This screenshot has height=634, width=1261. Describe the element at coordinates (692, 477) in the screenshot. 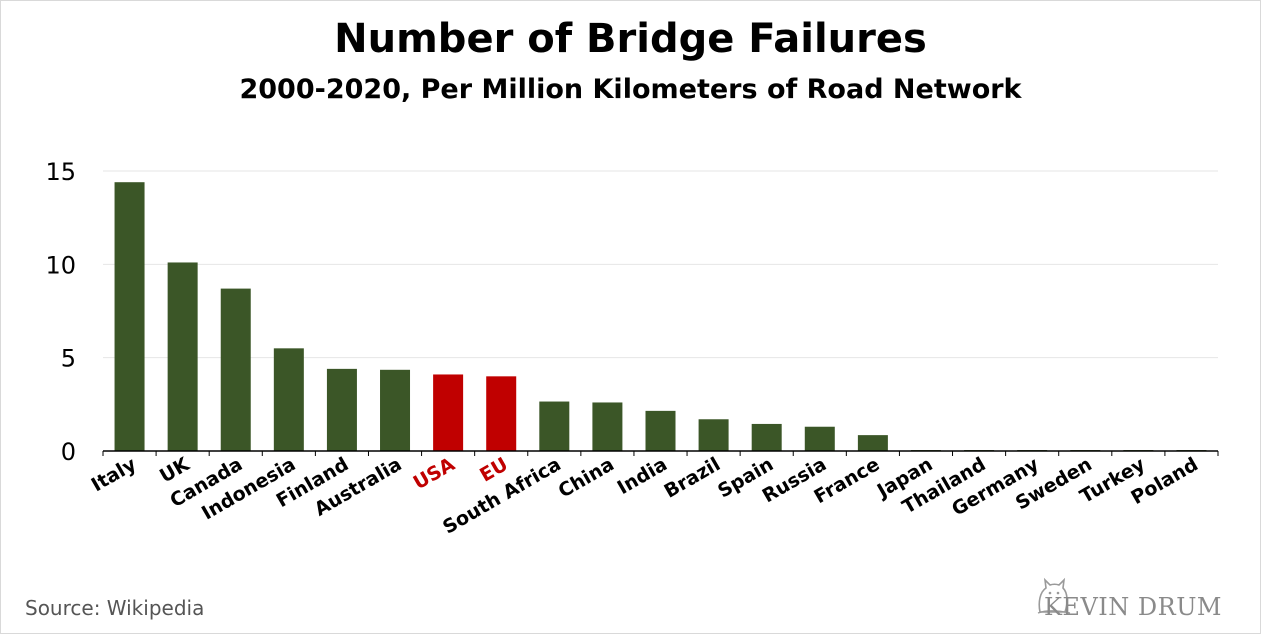

I see `x-tick-label: Brazil` at that location.